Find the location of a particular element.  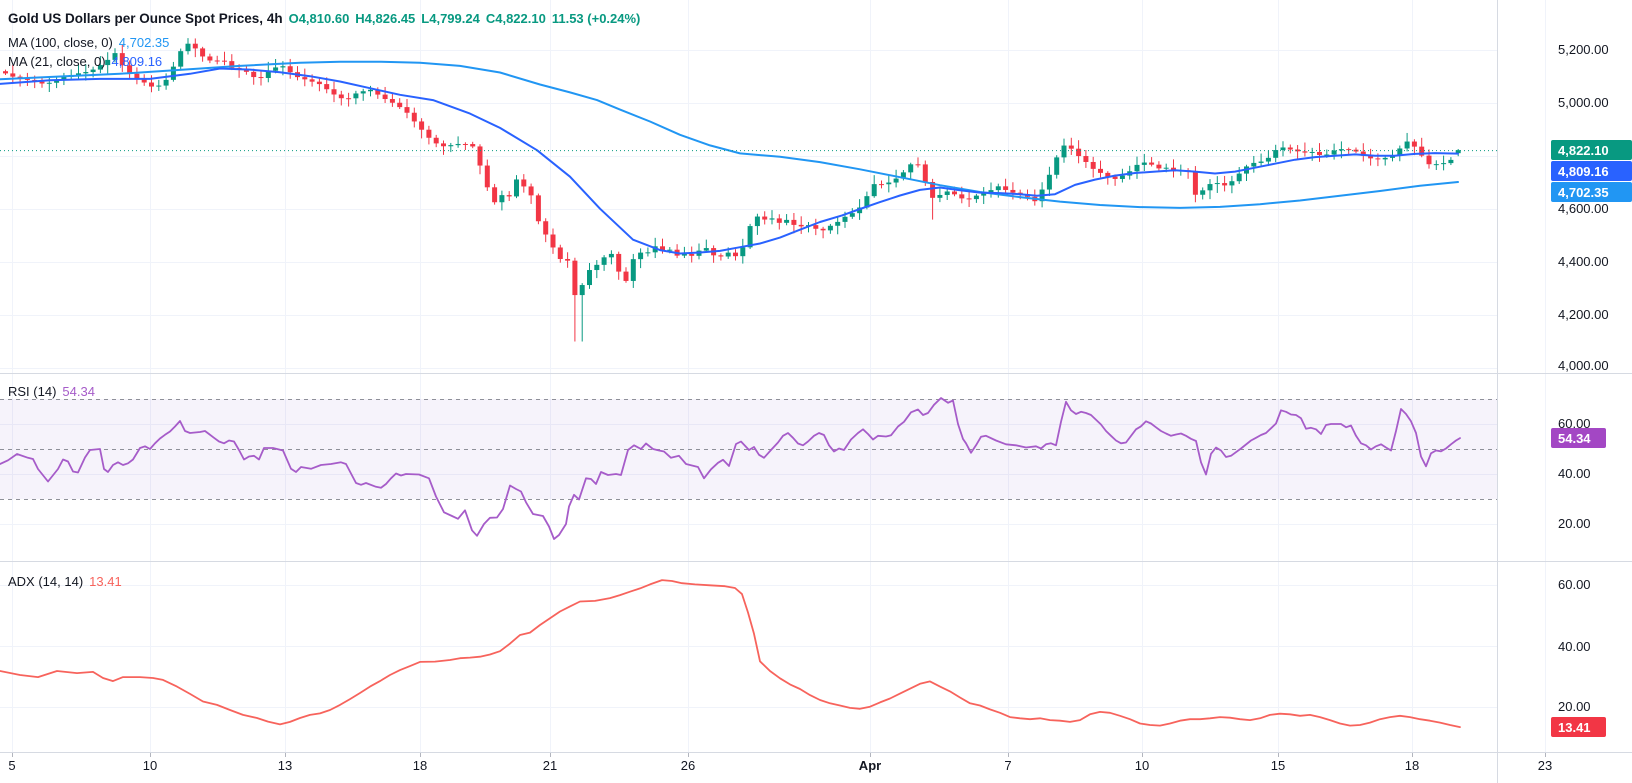

price-axis-label: 4,600.00 is located at coordinates (1583, 208).